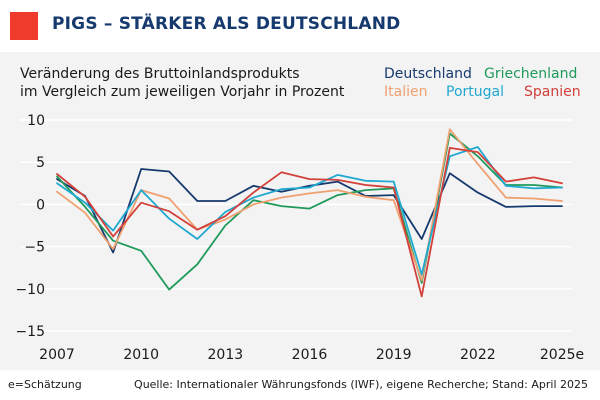  What do you see at coordinates (24, 26) in the screenshot?
I see `header-accent-square` at bounding box center [24, 26].